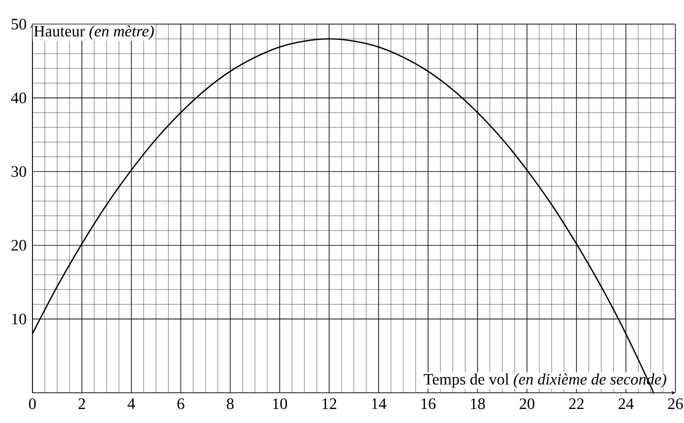 The height and width of the screenshot is (423, 684). What do you see at coordinates (477, 404) in the screenshot?
I see `x-tick-label: 18` at bounding box center [477, 404].